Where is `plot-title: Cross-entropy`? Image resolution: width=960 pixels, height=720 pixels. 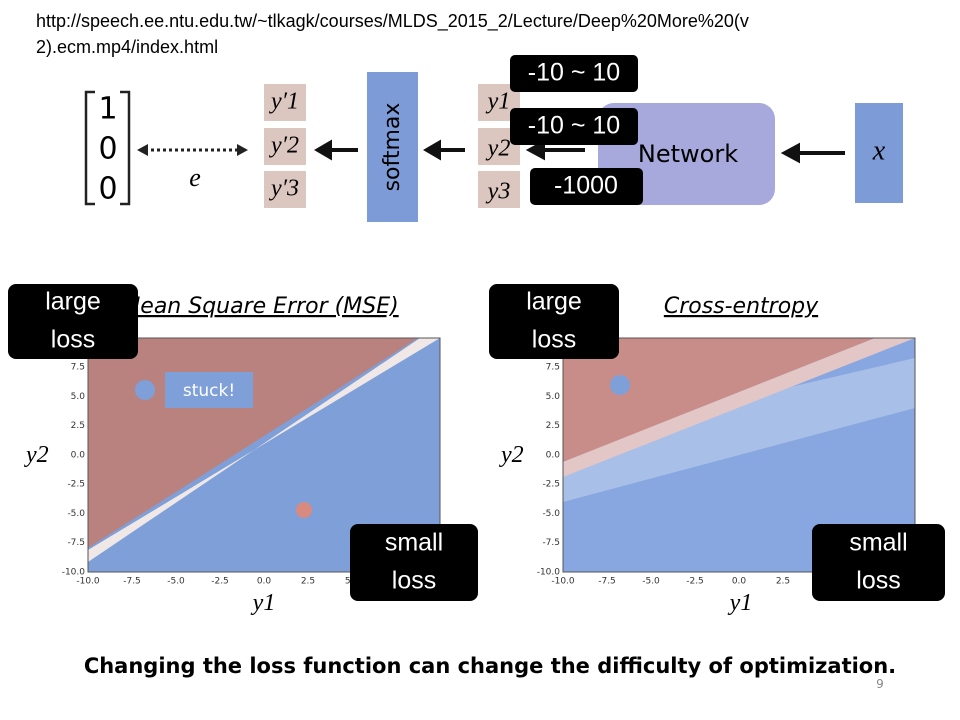 plot-title: Cross-entropy is located at coordinates (741, 306).